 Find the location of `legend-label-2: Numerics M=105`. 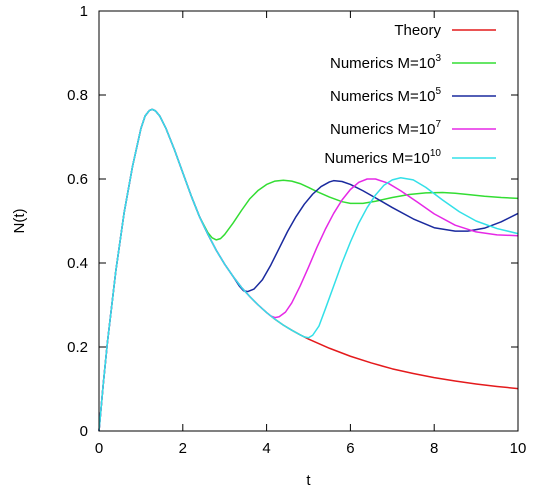

legend-label-2: Numerics M=105 is located at coordinates (385, 95).